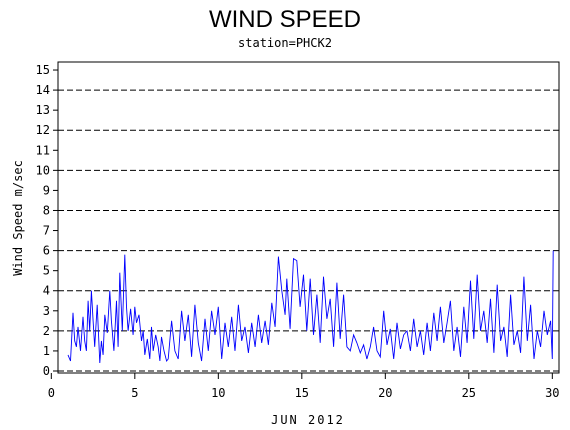  Describe the element at coordinates (285, 43) in the screenshot. I see `chart-subtitle: station=PHCK2` at that location.